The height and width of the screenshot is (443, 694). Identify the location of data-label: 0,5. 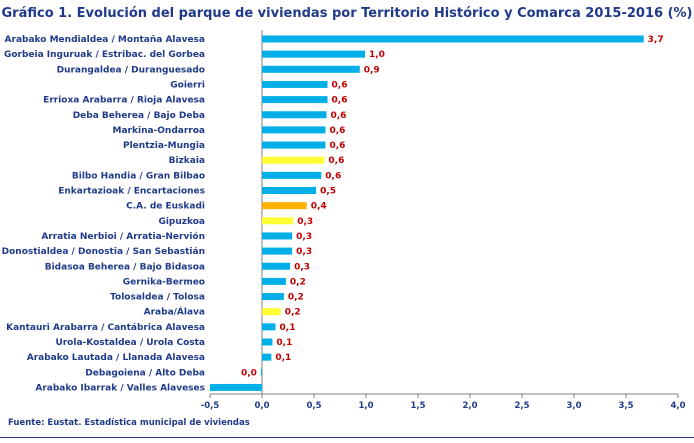
(328, 192).